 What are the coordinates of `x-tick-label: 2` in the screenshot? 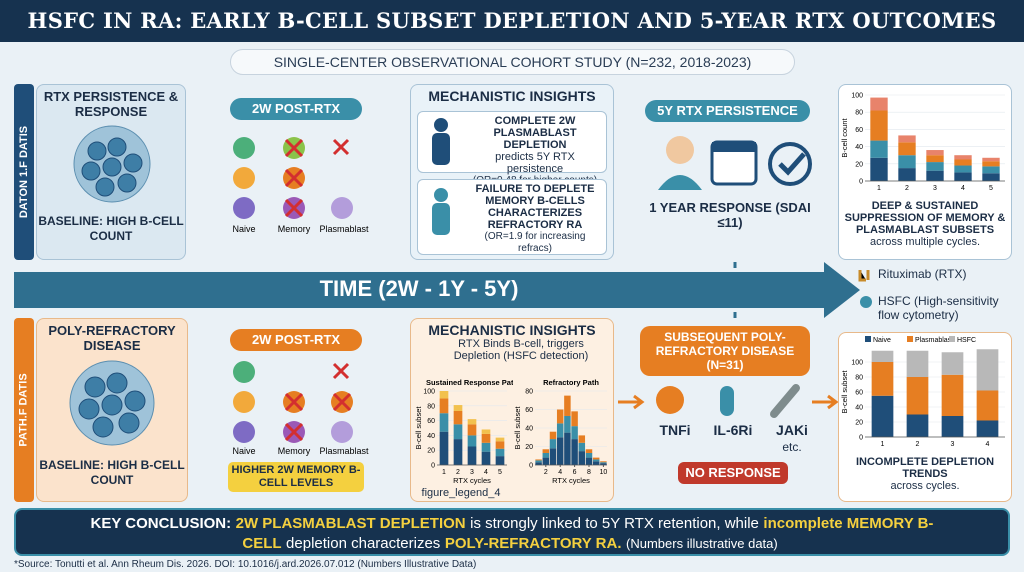 It's located at (918, 444).